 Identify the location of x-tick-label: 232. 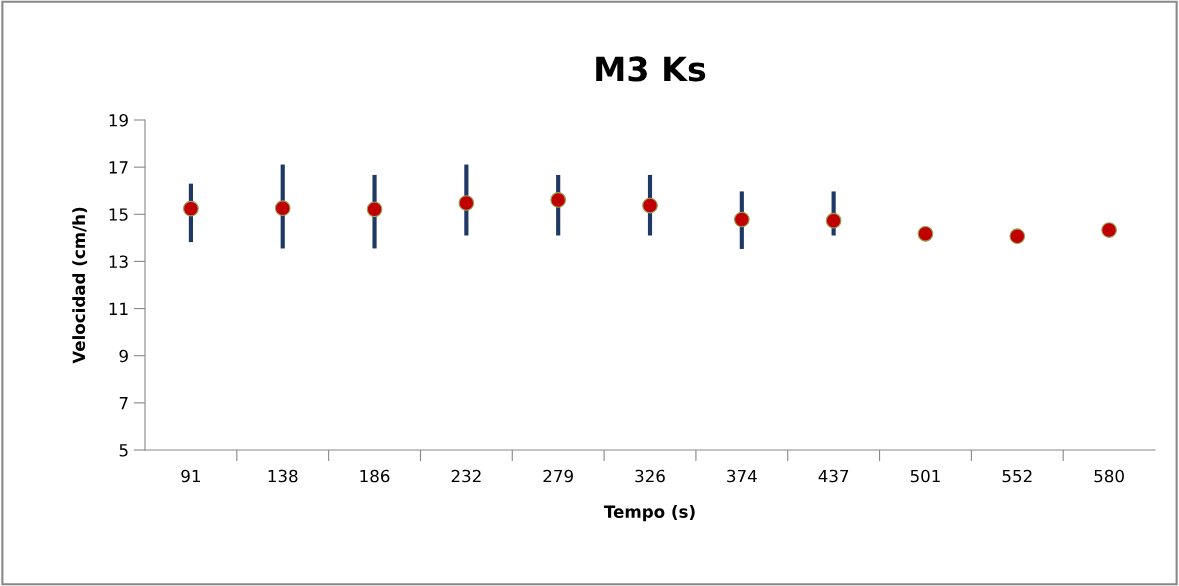
(466, 476).